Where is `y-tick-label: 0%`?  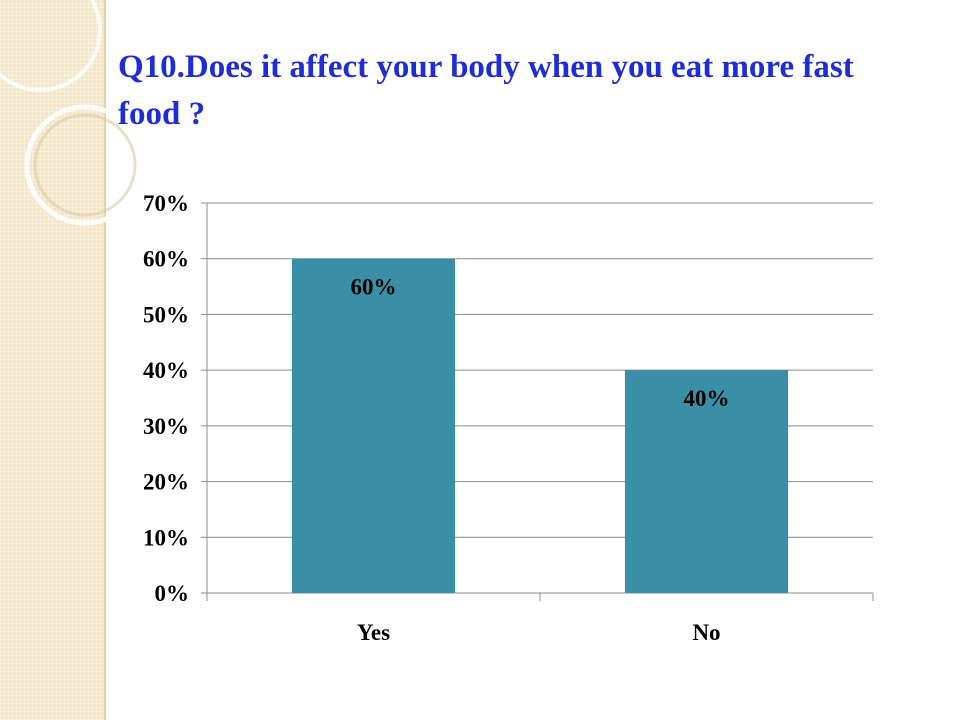 y-tick-label: 0% is located at coordinates (172, 593).